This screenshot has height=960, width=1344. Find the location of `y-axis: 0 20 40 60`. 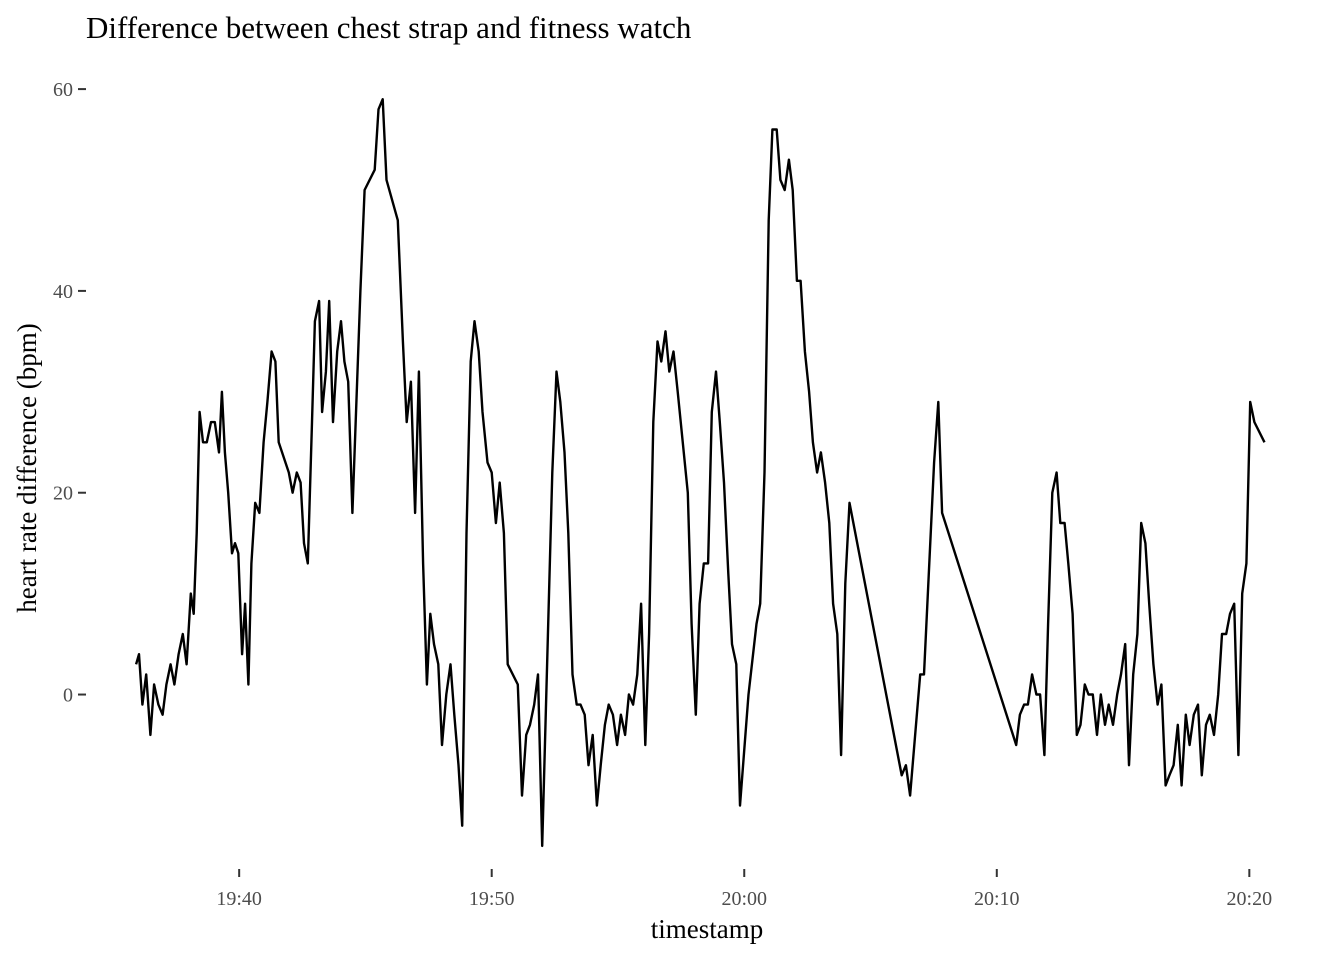

y-axis: 0 20 40 60 is located at coordinates (69, 393).